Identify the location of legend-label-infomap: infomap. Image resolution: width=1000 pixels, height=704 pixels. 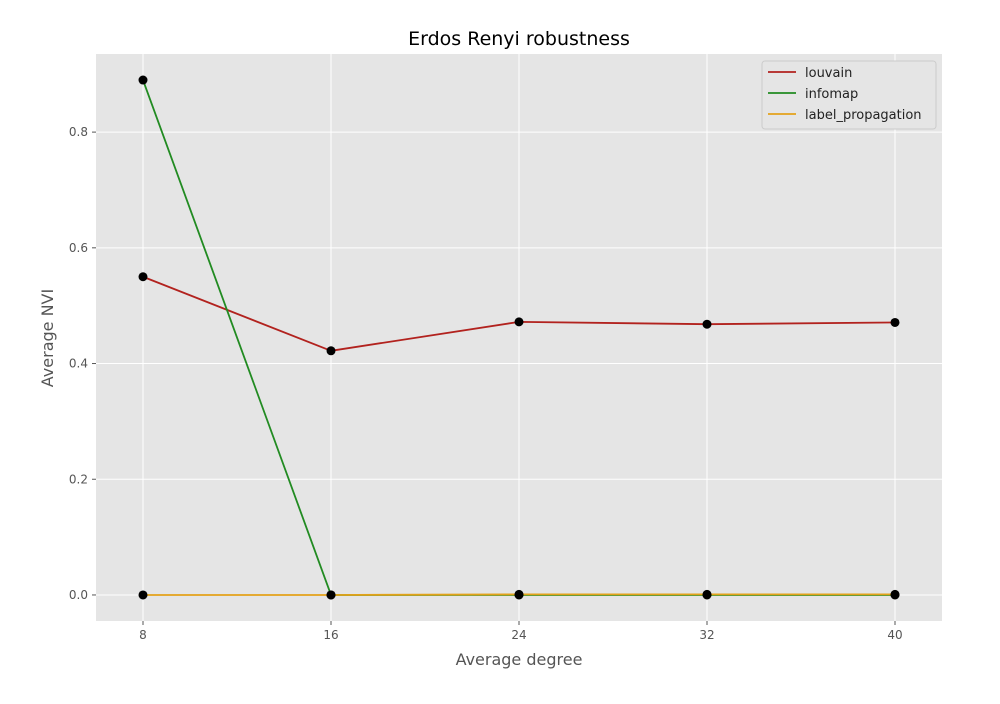
(831, 94).